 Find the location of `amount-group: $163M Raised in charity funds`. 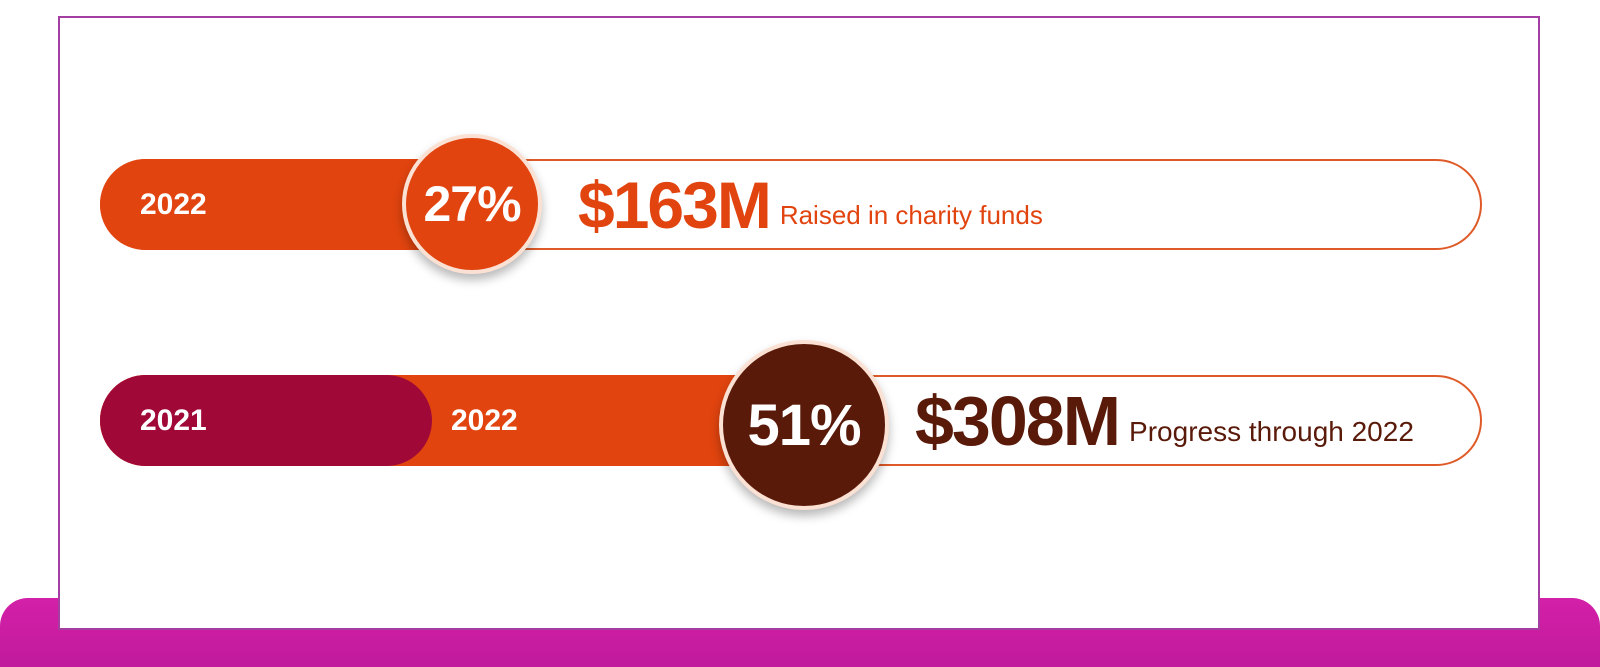

amount-group: $163M Raised in charity funds is located at coordinates (810, 204).